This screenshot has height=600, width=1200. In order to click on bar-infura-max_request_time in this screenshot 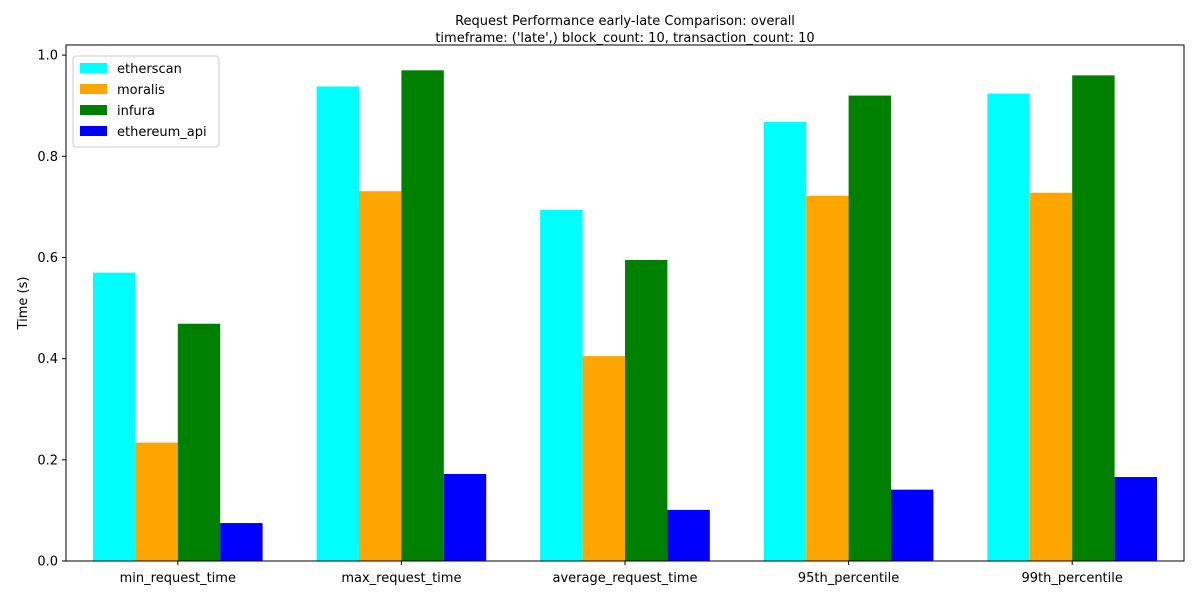, I will do `click(422, 315)`.